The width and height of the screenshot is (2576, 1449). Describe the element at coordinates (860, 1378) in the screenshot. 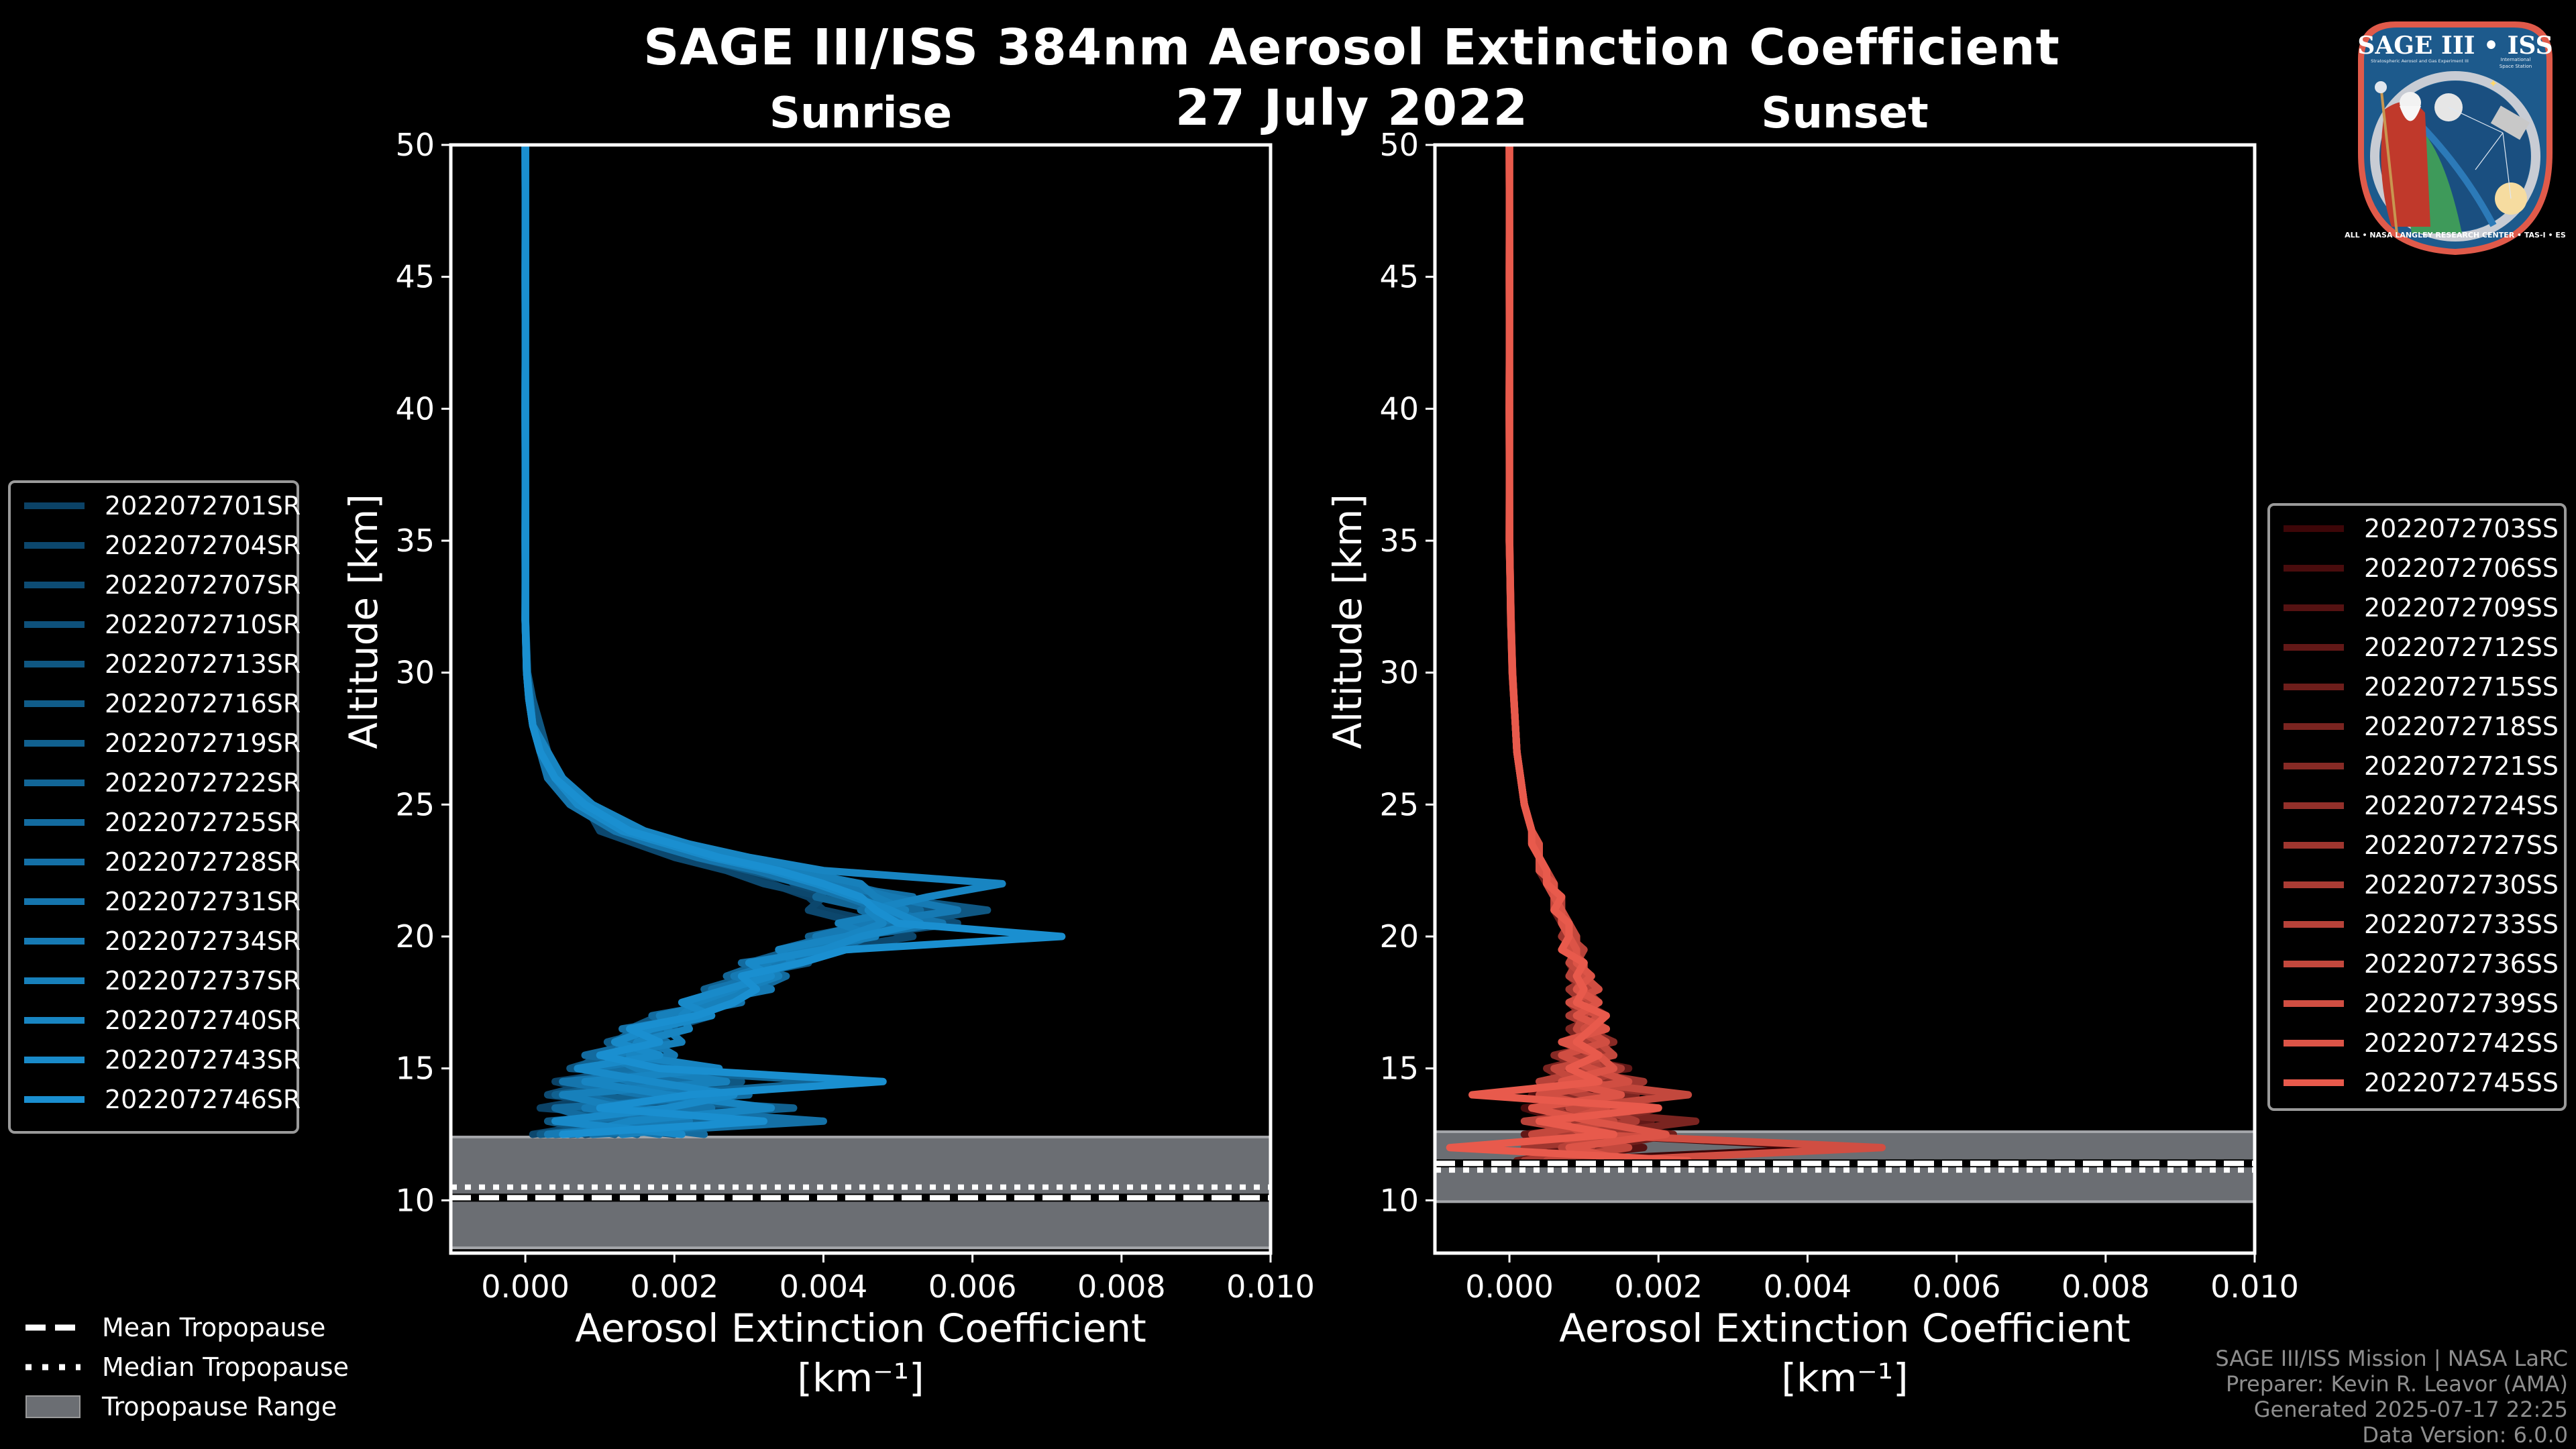

I see `x-axis-unit: [km⁻¹]` at that location.